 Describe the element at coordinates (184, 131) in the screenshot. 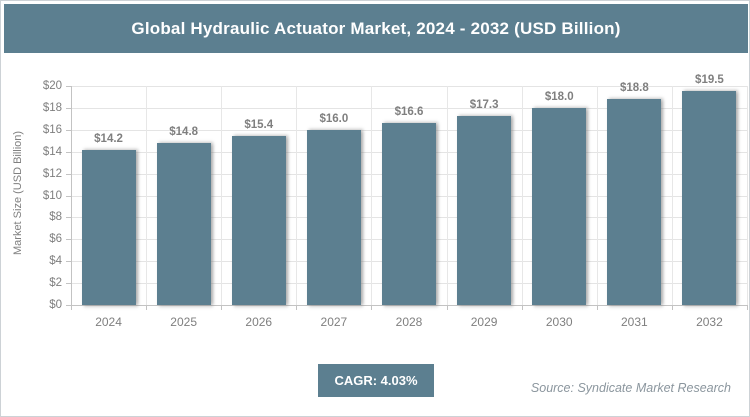

I see `bar-value-label: $14.8` at that location.